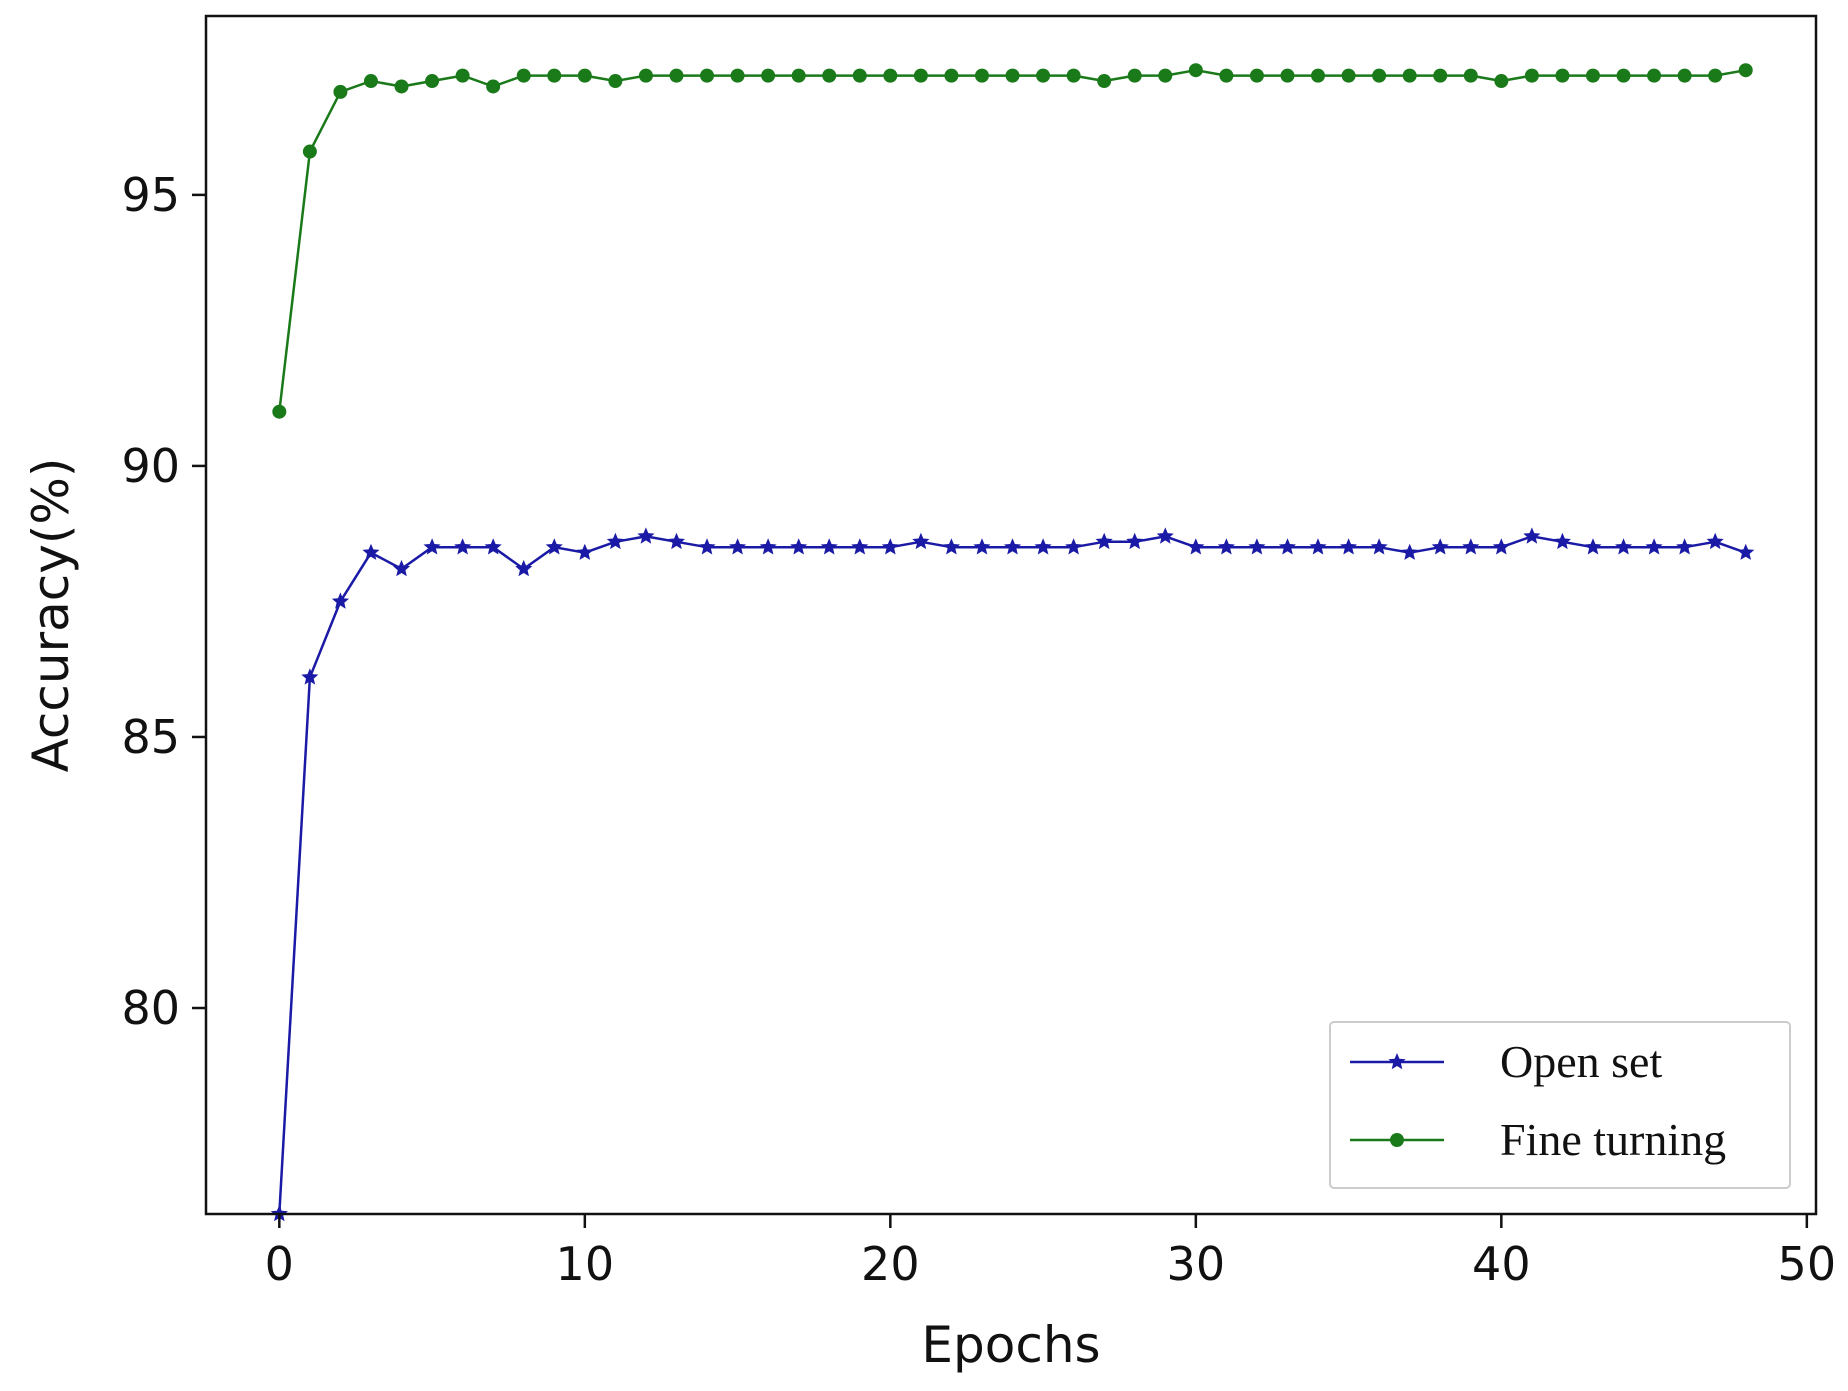 This screenshot has width=1848, height=1391. I want to click on y-tick-label: 95, so click(150, 195).